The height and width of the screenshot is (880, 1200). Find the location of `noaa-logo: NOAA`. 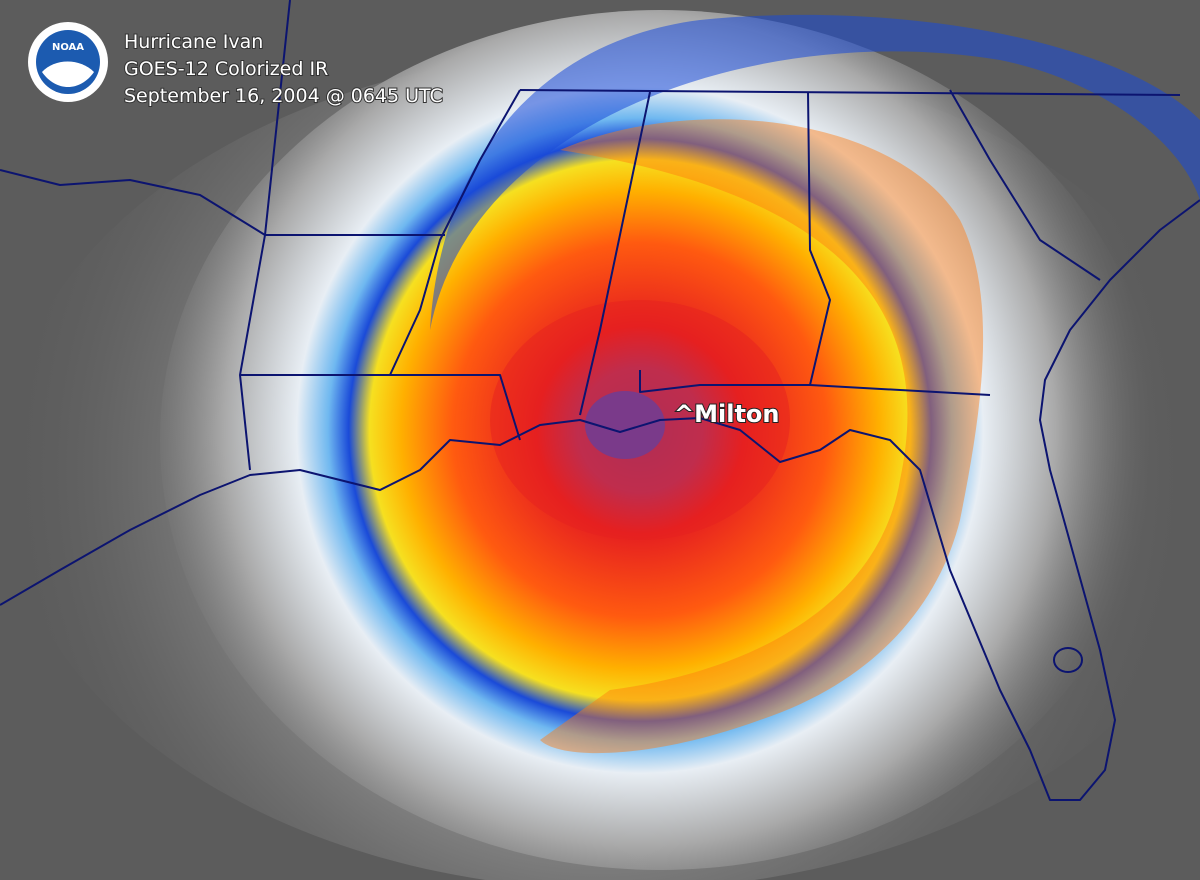

noaa-logo: NOAA is located at coordinates (68, 62).